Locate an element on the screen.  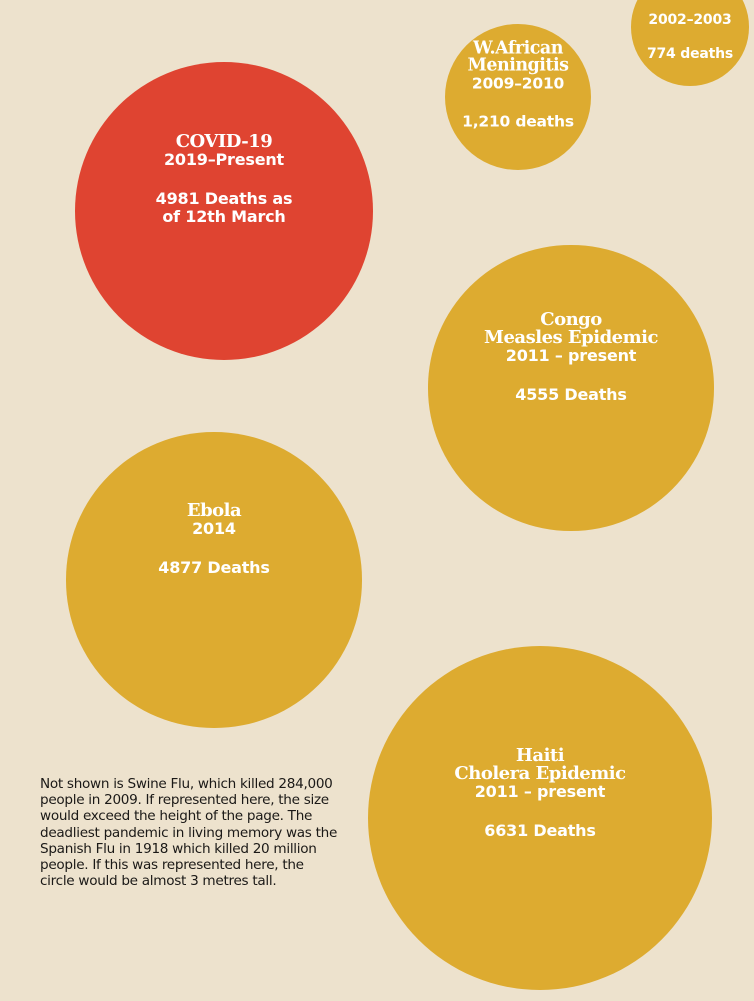
bubble-period: 2009–2010 is located at coordinates (518, 83).